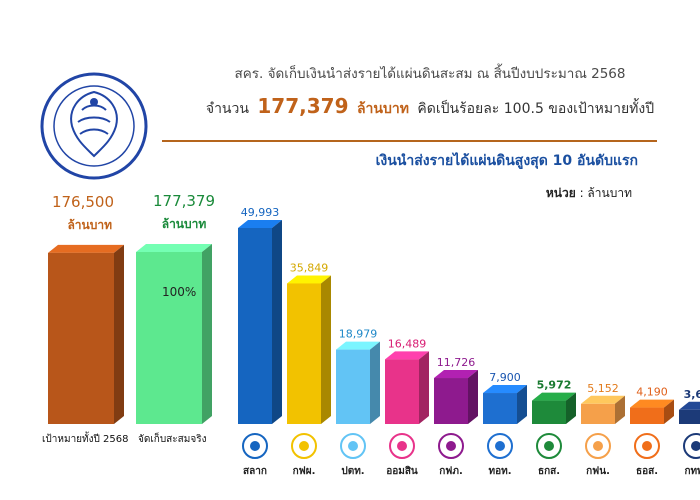 The width and height of the screenshot is (700, 500). Describe the element at coordinates (303, 106) in the screenshot. I see `total-value: 177,379` at that location.